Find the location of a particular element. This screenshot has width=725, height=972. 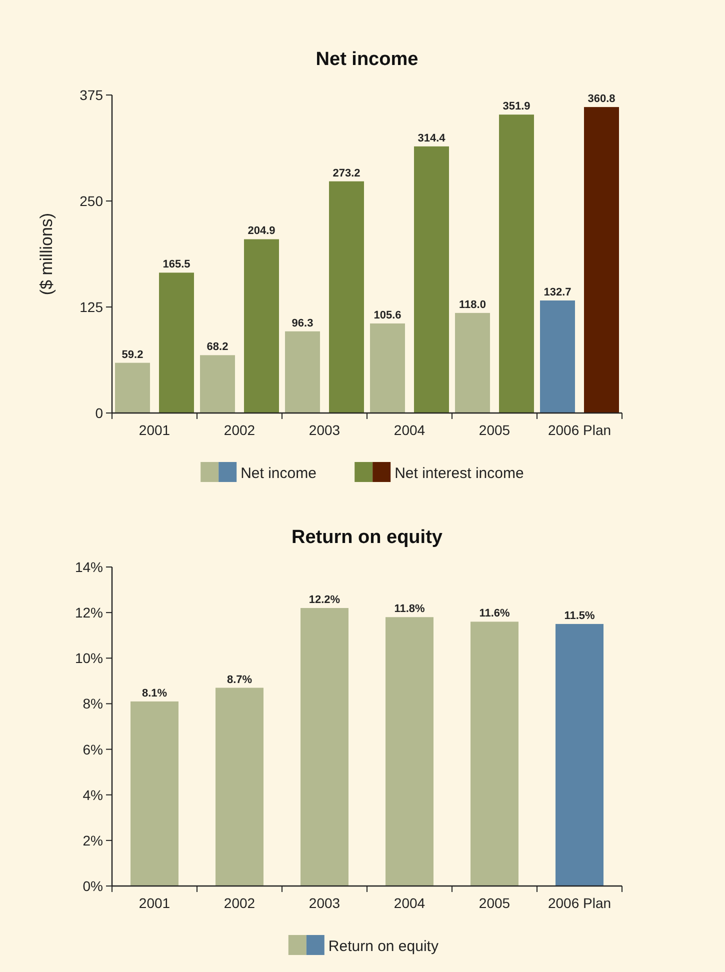

data-label: 204.9 is located at coordinates (262, 231).